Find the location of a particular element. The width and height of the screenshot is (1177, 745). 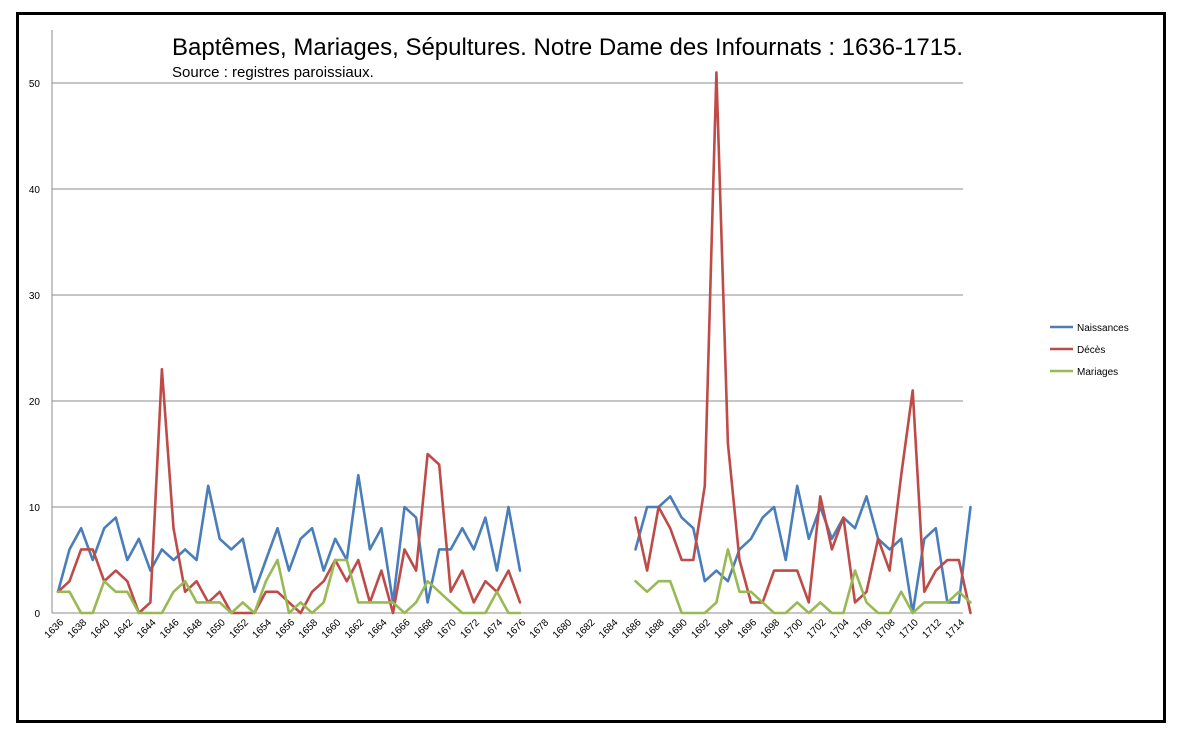

x-tick-label: 1638 is located at coordinates (78, 629).